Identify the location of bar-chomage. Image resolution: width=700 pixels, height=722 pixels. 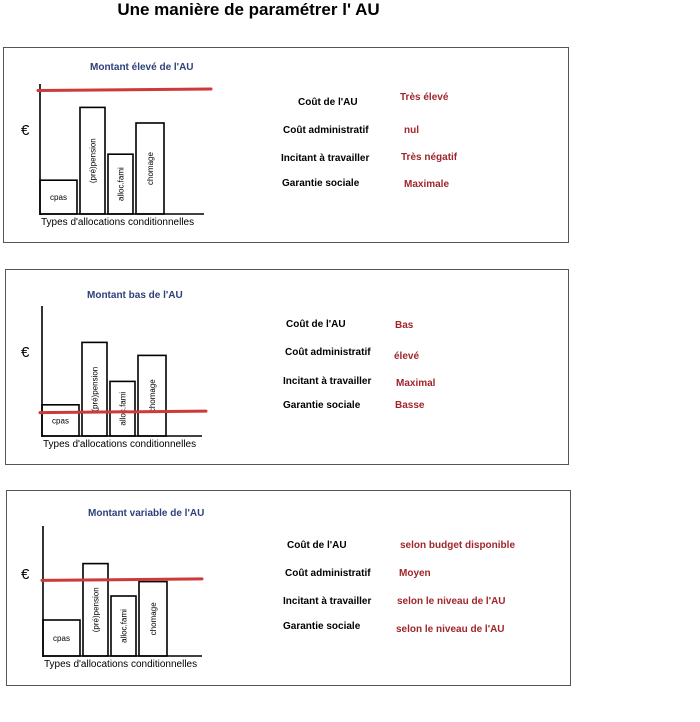
(152, 395).